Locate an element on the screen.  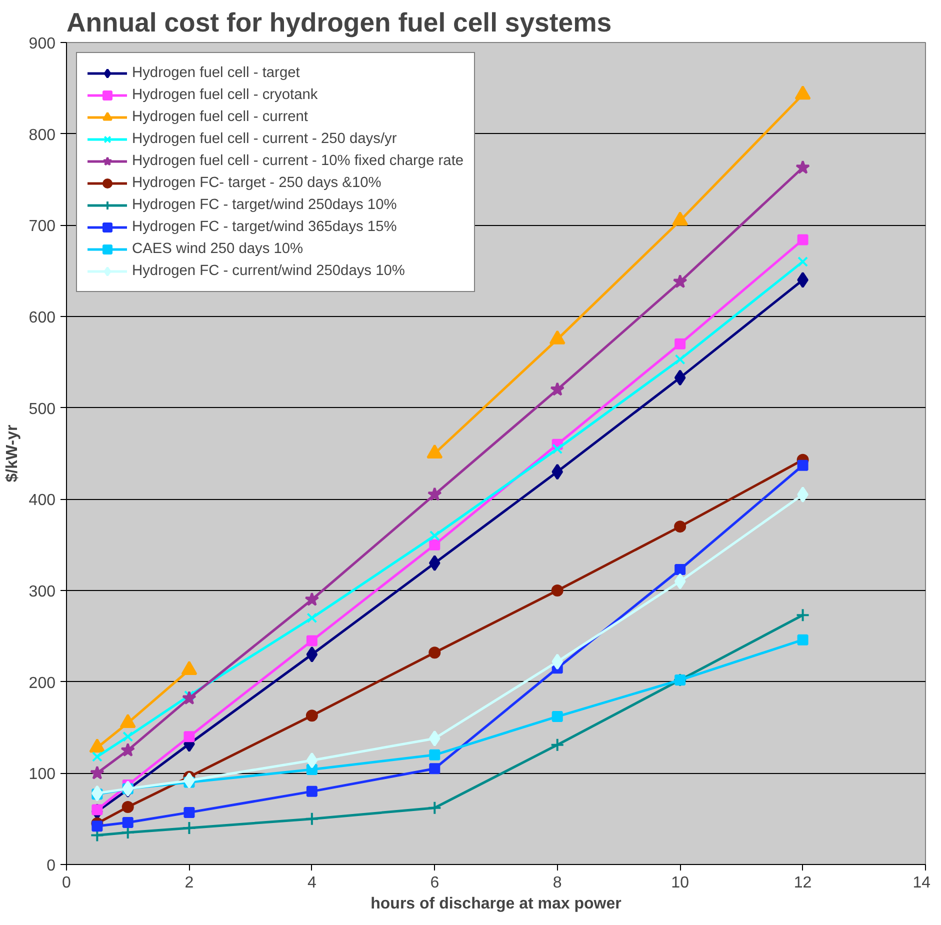
legend-label: Hydrogen FC - target/wind 250days 10% is located at coordinates (264, 205).